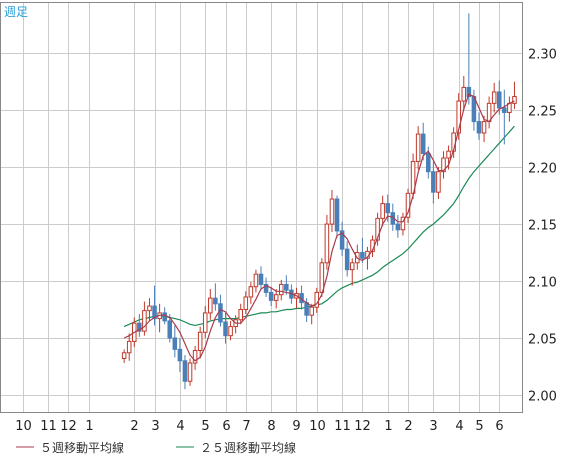  I want to click on x-tick-label: 8, so click(271, 426).